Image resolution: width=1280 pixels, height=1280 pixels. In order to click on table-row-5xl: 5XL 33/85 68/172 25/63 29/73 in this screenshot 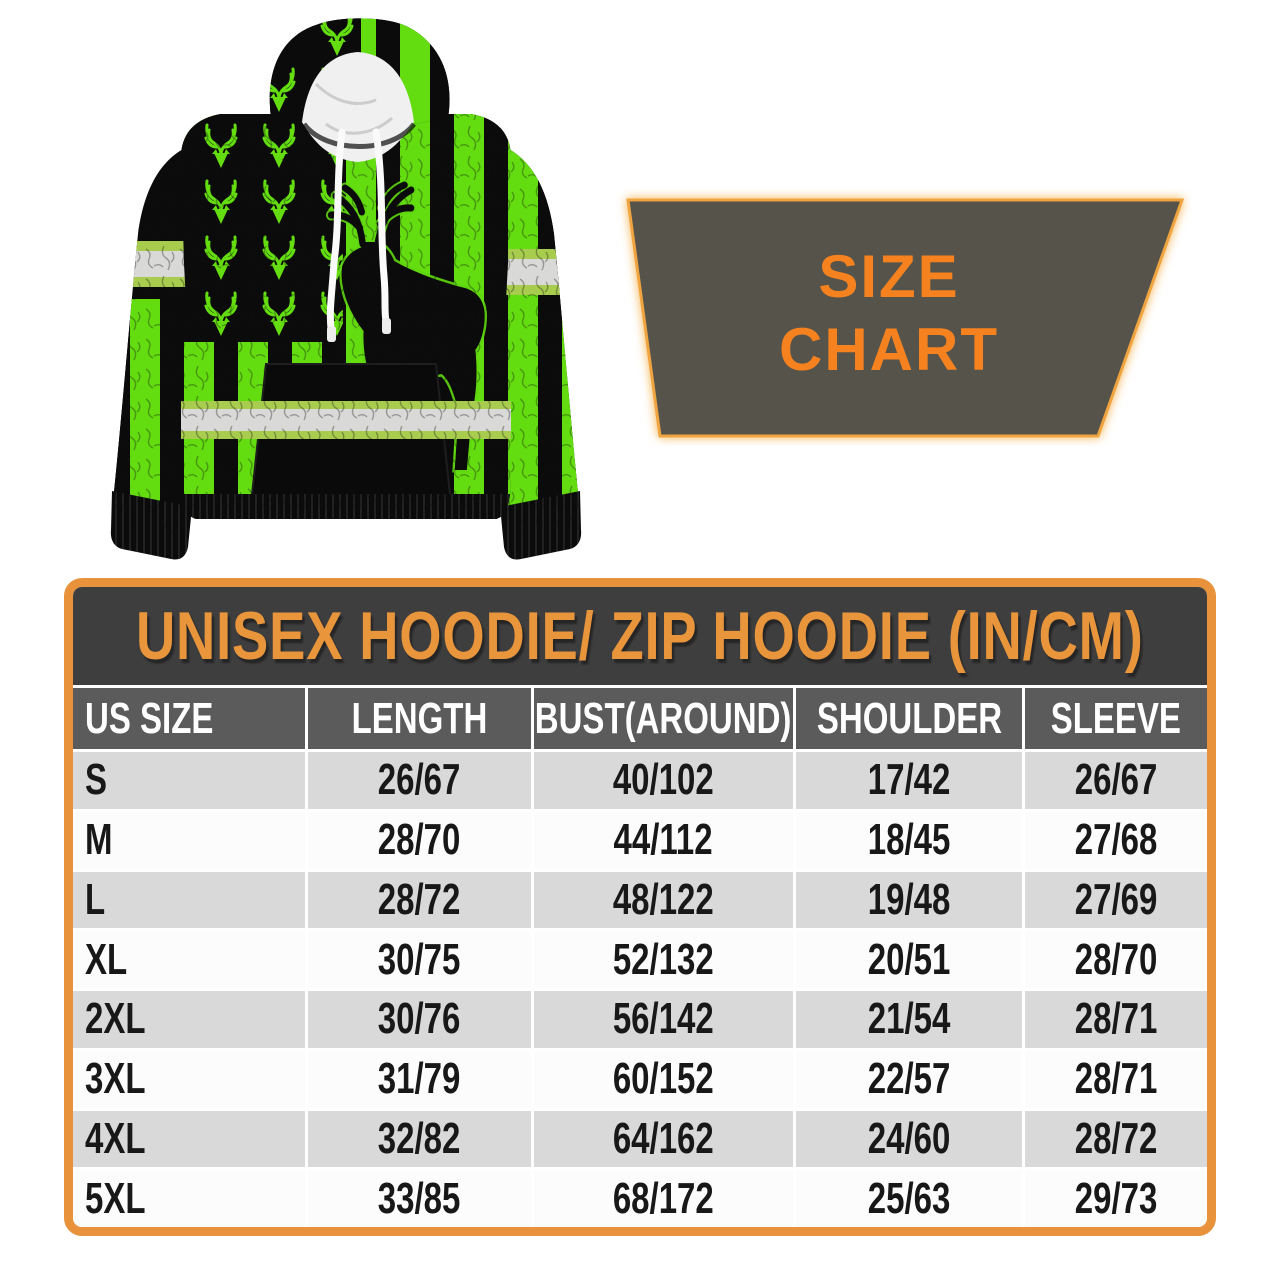, I will do `click(640, 1197)`.